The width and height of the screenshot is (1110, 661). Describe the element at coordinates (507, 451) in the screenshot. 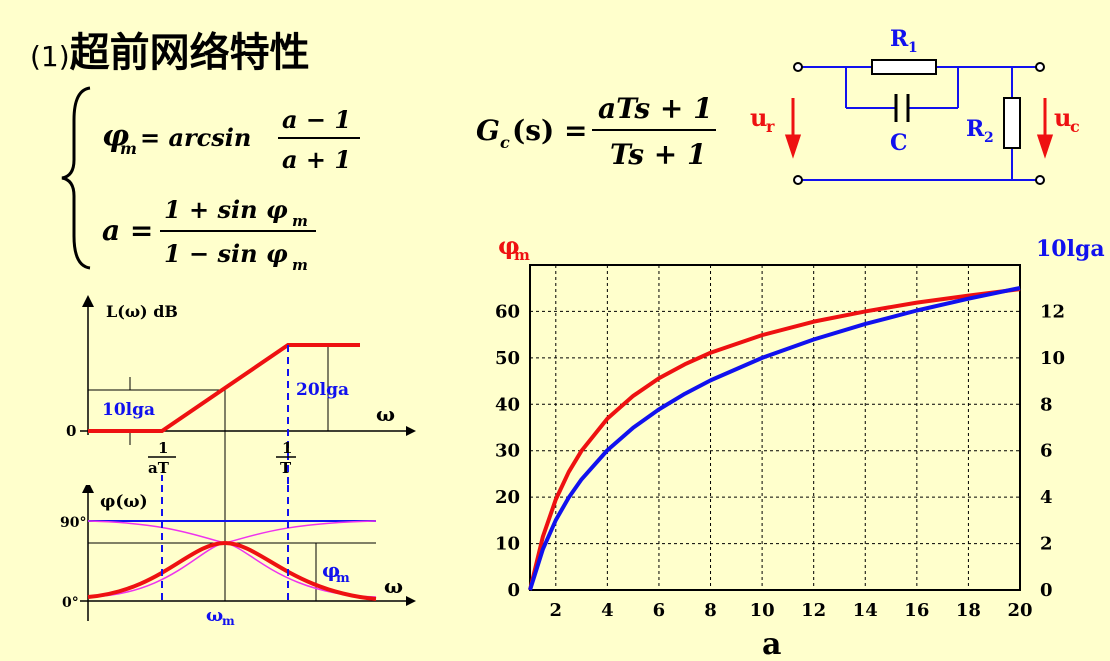

I see `left-tick-label: 30` at that location.